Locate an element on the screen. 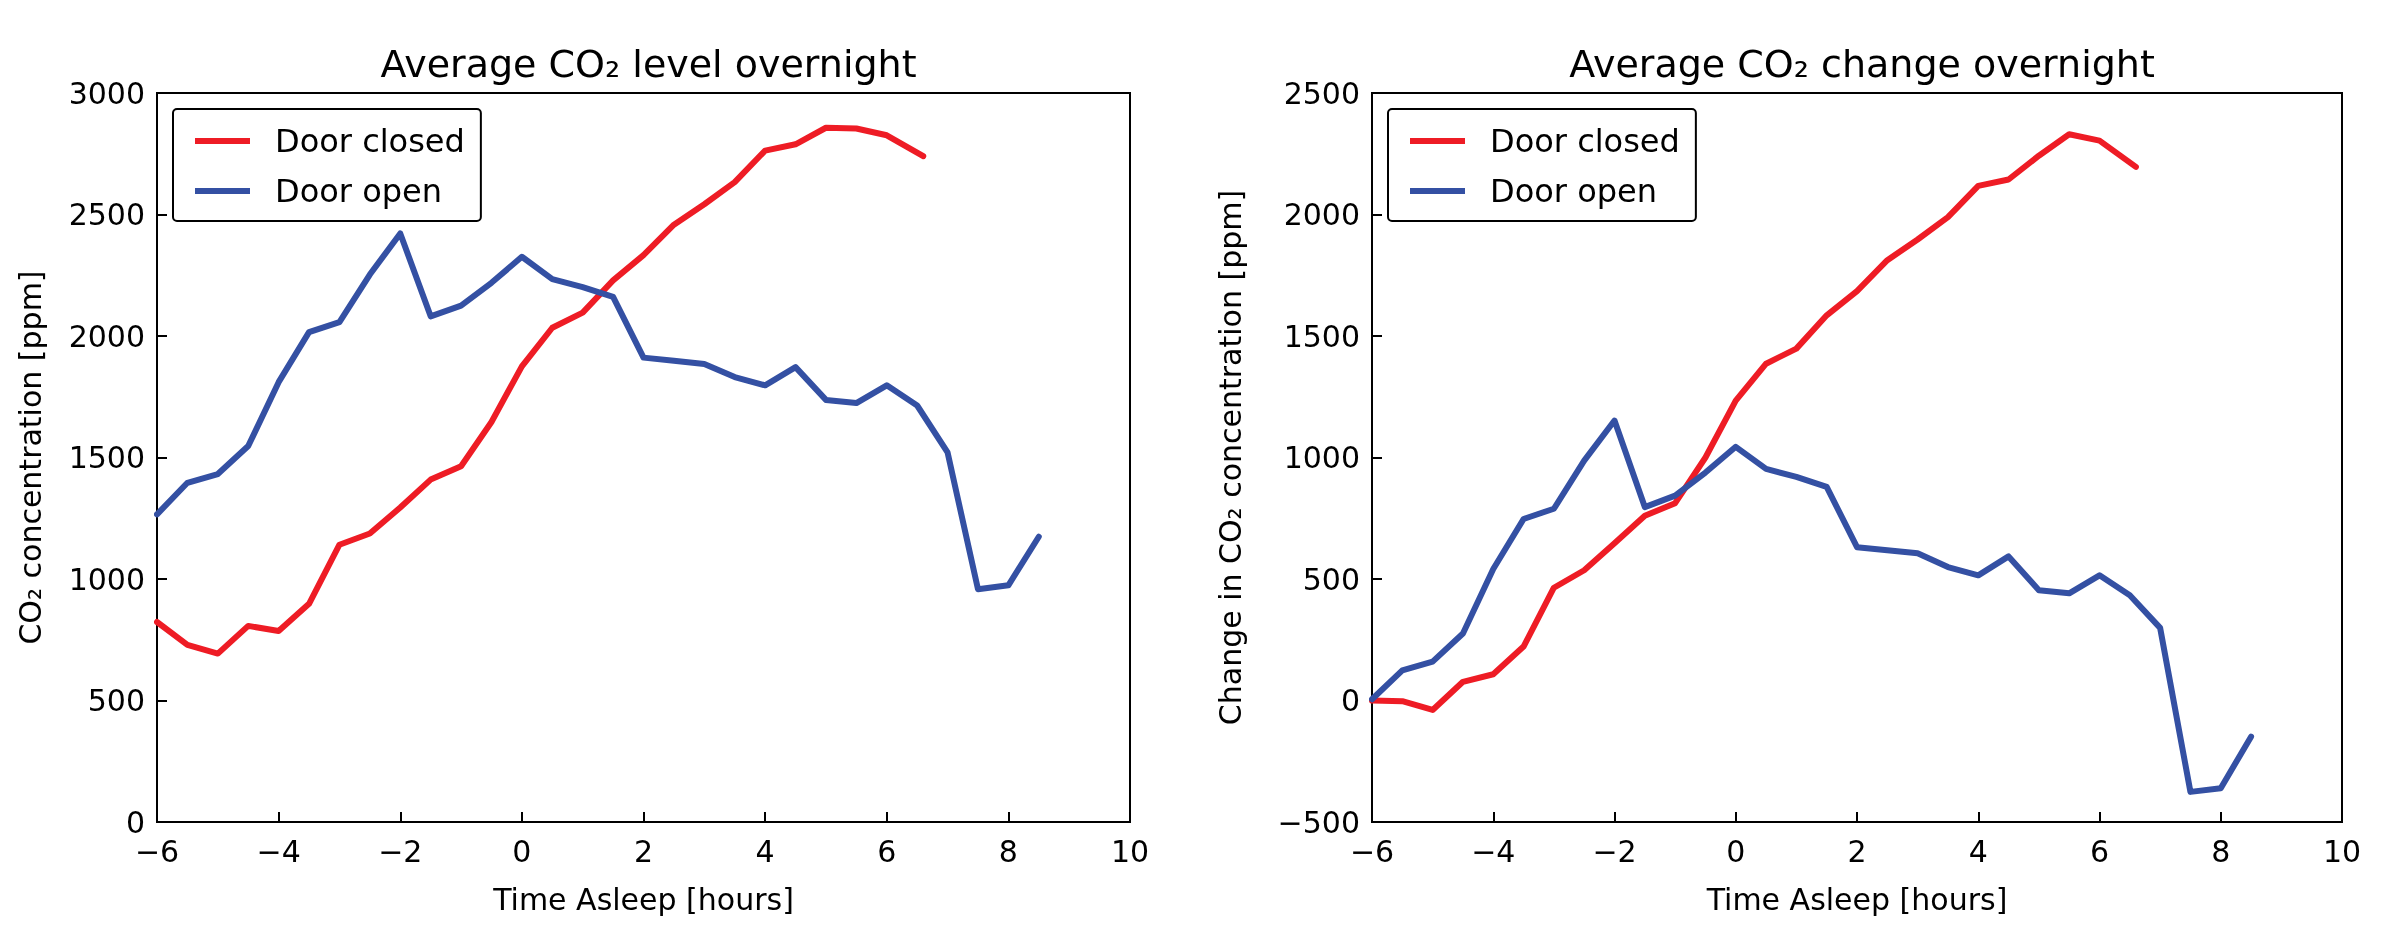  chart-title: Average CO₂ level overnight is located at coordinates (648, 64).